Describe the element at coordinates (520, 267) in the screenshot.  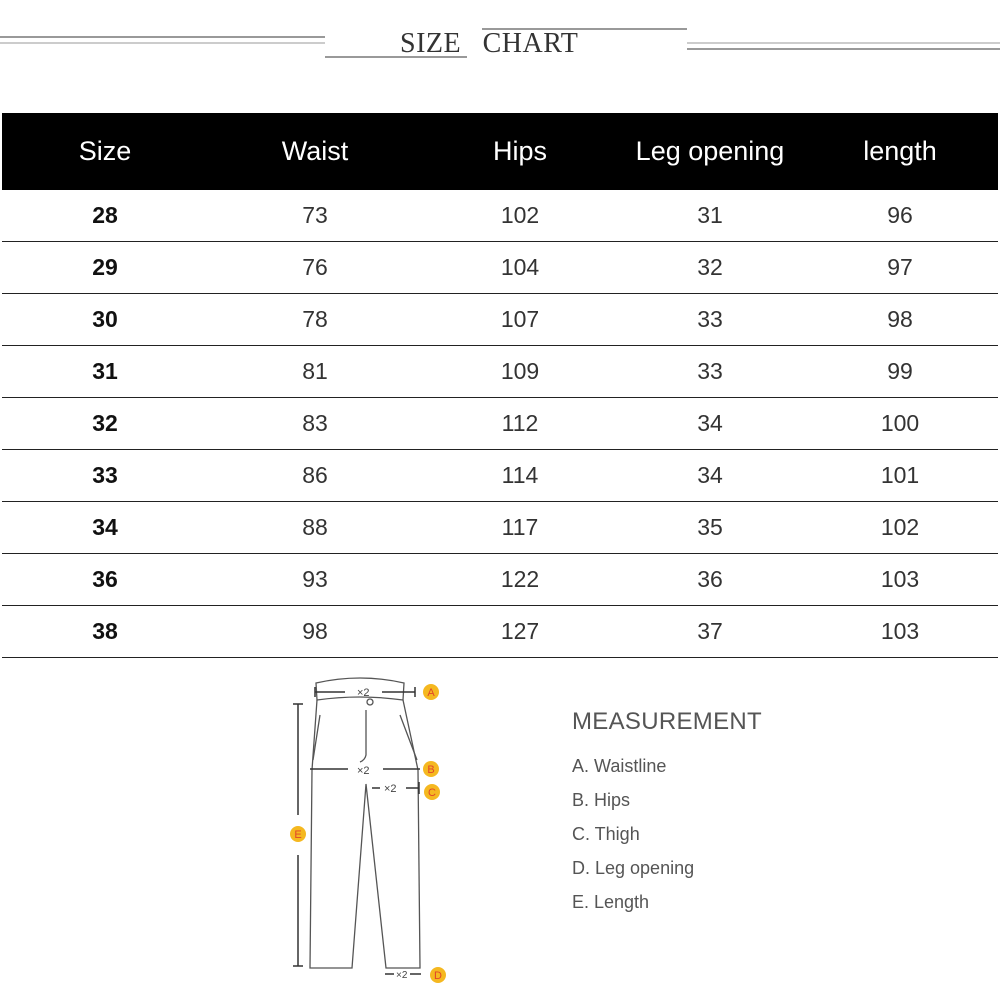
I see `table-cell: 104` at that location.